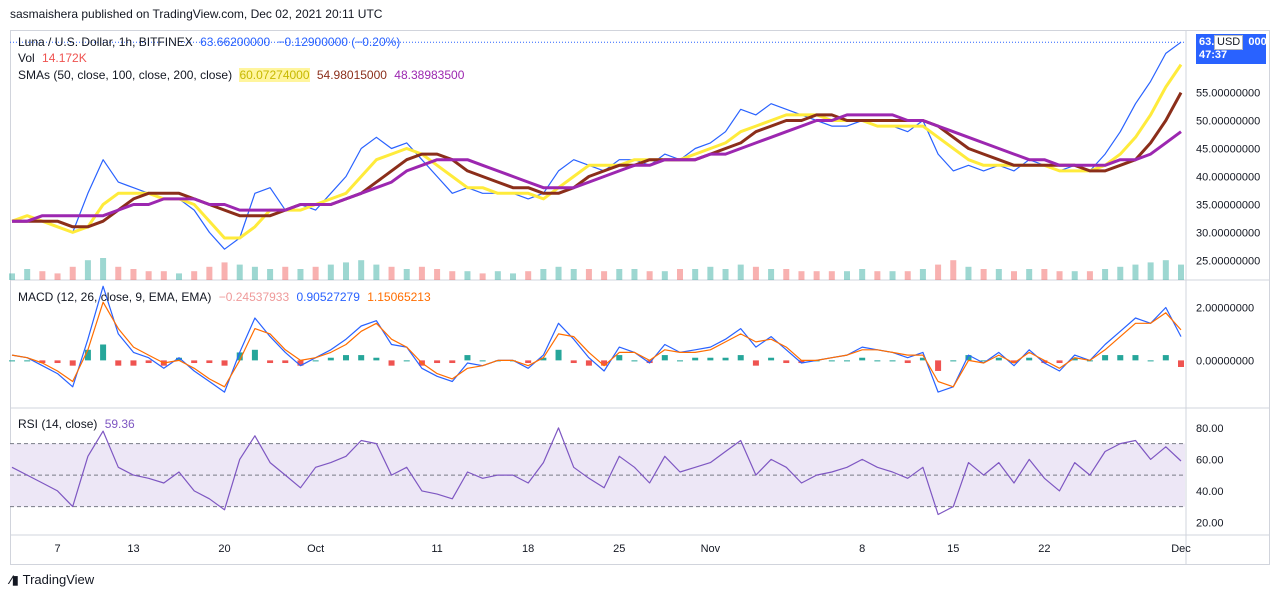  What do you see at coordinates (328, 297) in the screenshot?
I see `macd-value: 0.90527279` at bounding box center [328, 297].